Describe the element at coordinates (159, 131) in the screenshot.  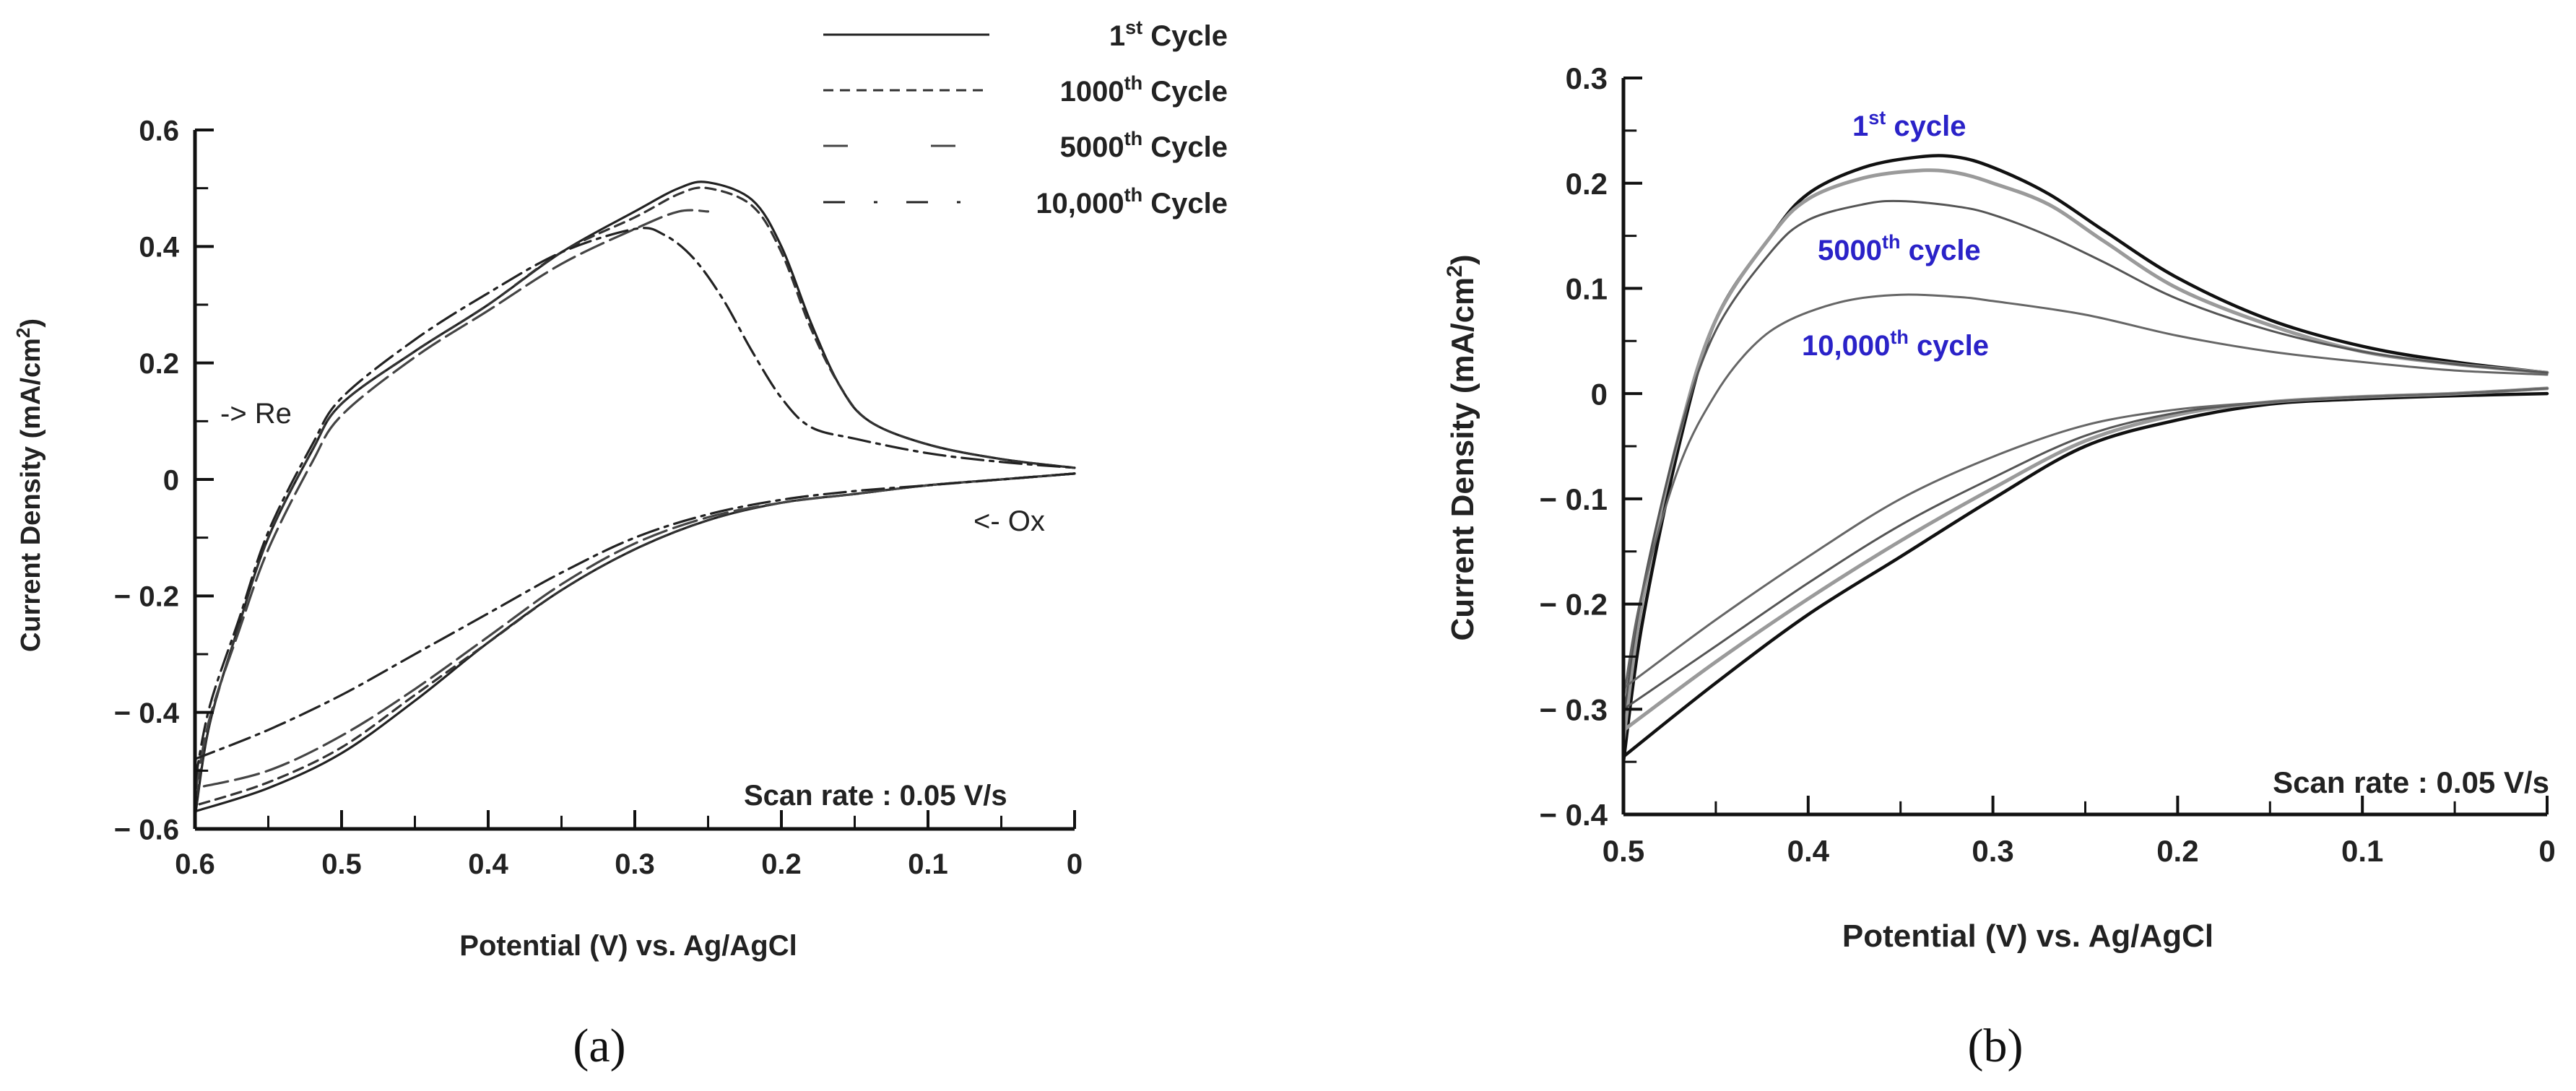
I see `panel-a-y-tick-label: 0.6` at that location.